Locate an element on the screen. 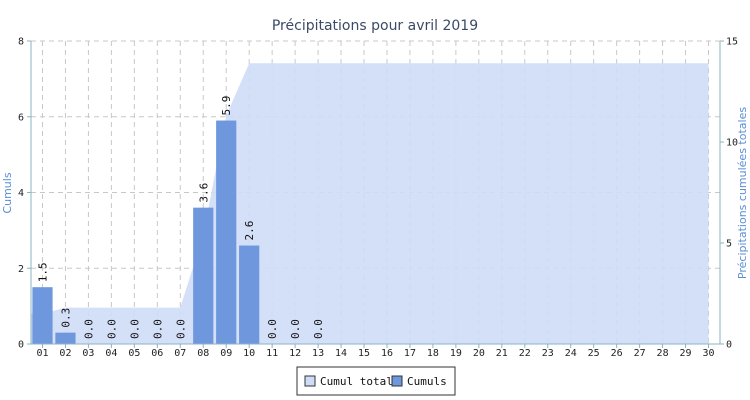 The width and height of the screenshot is (750, 400). y2-tick-label: 10 is located at coordinates (732, 143).